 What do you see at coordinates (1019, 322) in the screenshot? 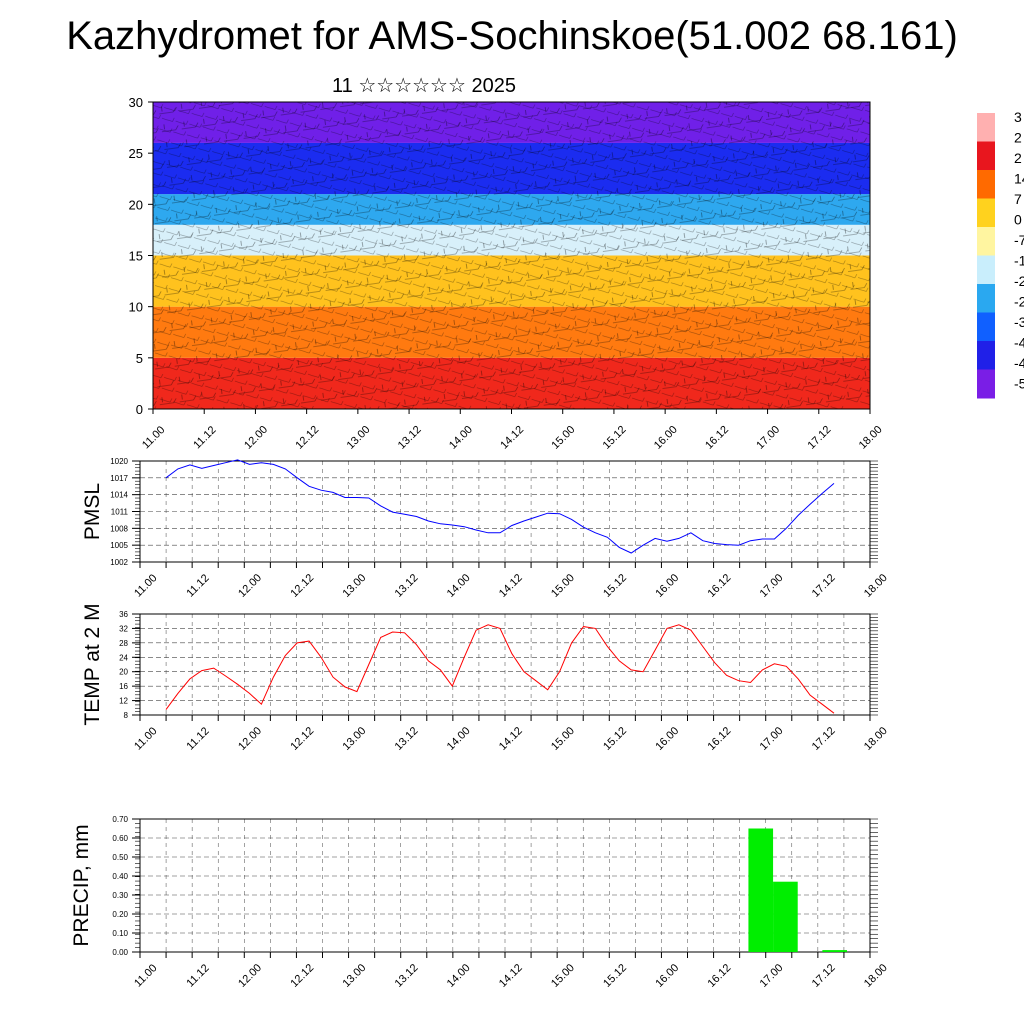
I see `colorbar-label: -3` at bounding box center [1019, 322].